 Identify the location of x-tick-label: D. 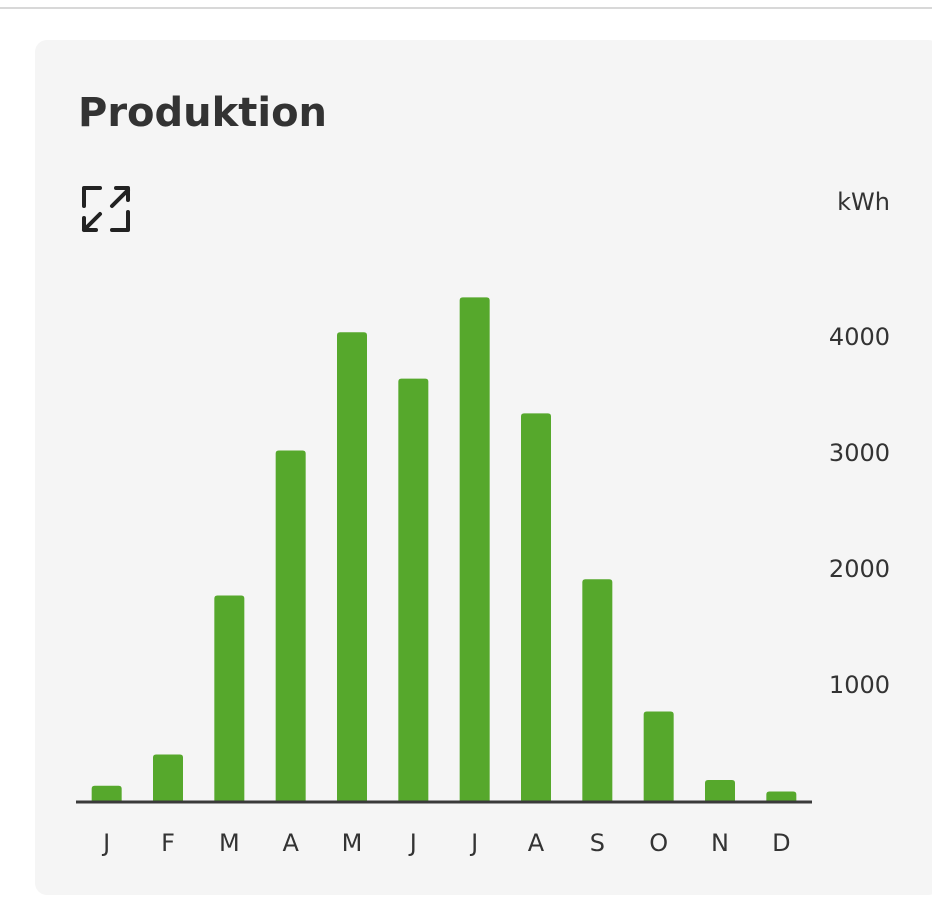
(781, 843).